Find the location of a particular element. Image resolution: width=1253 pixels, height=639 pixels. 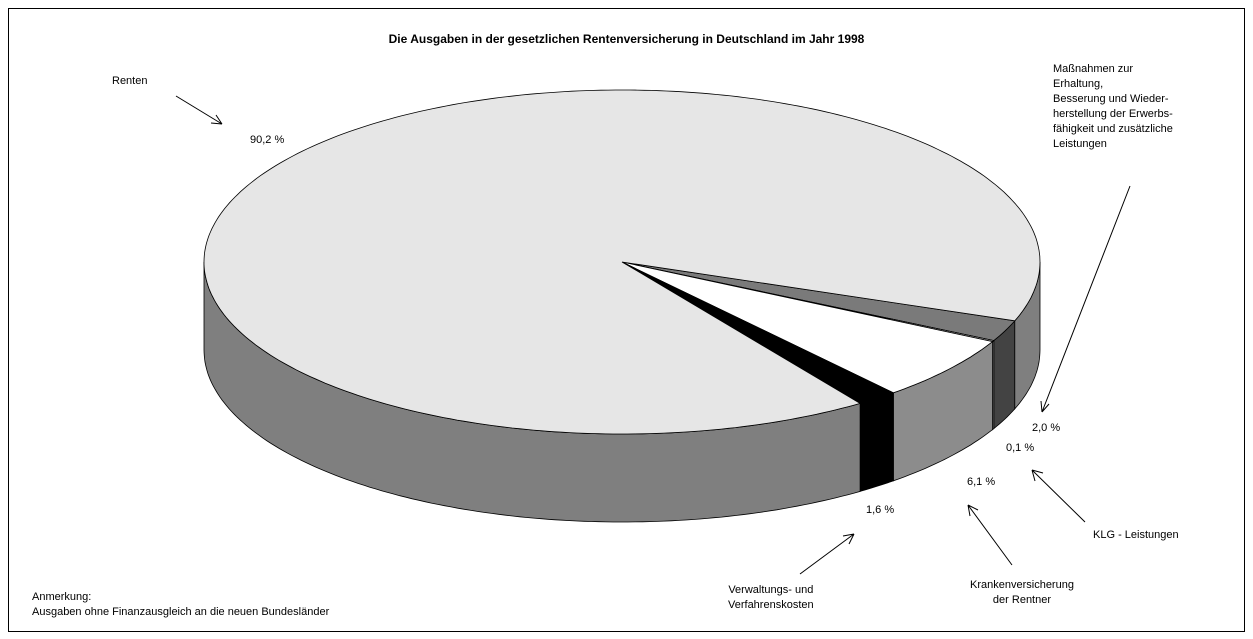

value-label: 2,0 % is located at coordinates (1046, 428).